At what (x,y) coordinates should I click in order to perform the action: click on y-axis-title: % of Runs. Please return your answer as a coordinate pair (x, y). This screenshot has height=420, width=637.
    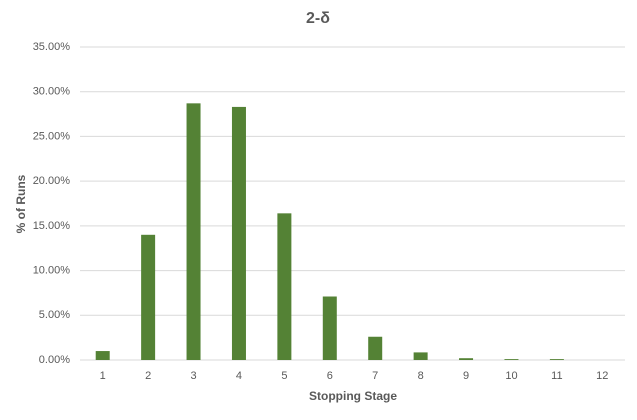
    Looking at the image, I should click on (21, 203).